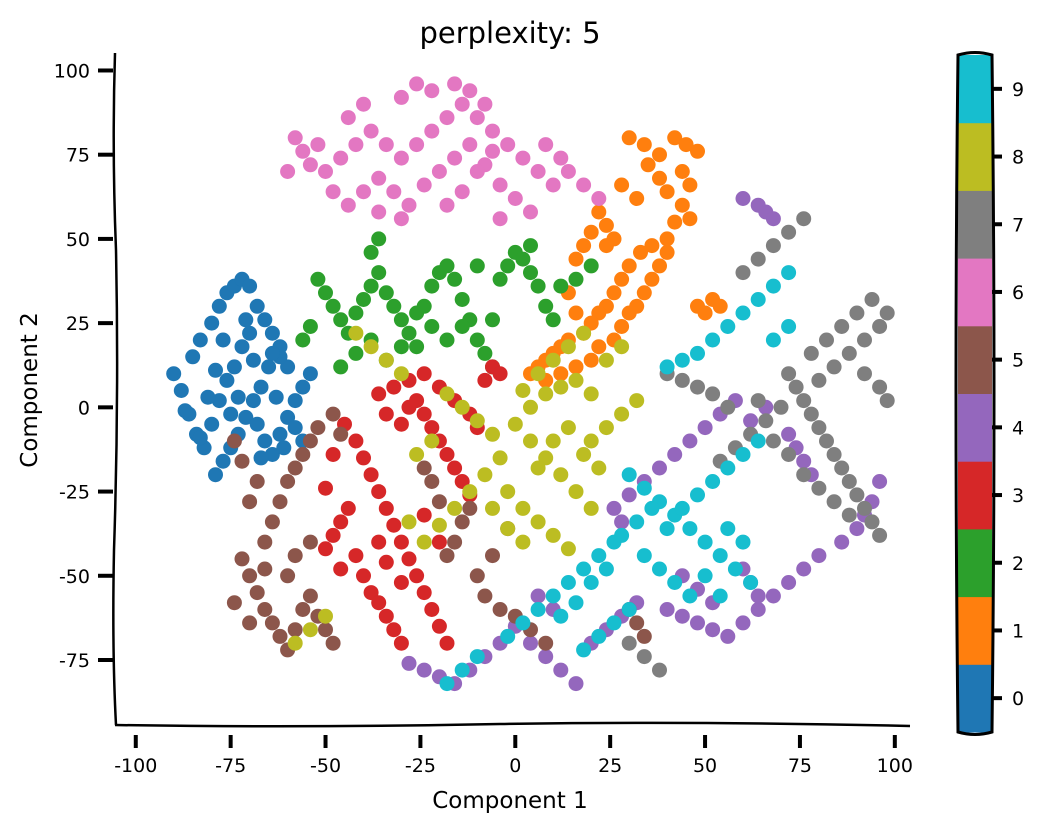  I want to click on x-tick-label: -100, so click(135, 766).